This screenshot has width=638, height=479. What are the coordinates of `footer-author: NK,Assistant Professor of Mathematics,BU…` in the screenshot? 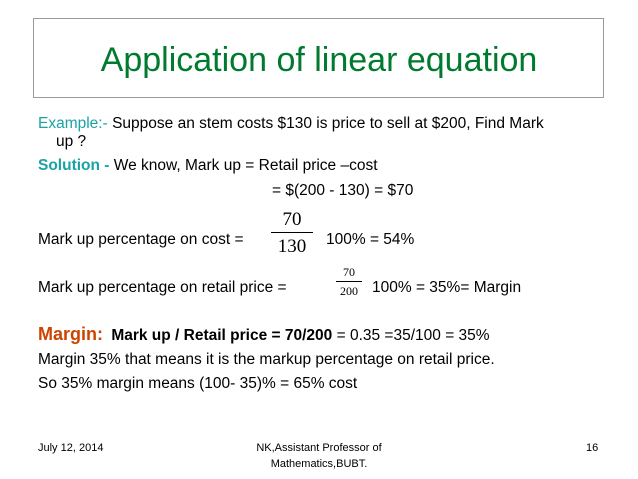 It's located at (319, 456).